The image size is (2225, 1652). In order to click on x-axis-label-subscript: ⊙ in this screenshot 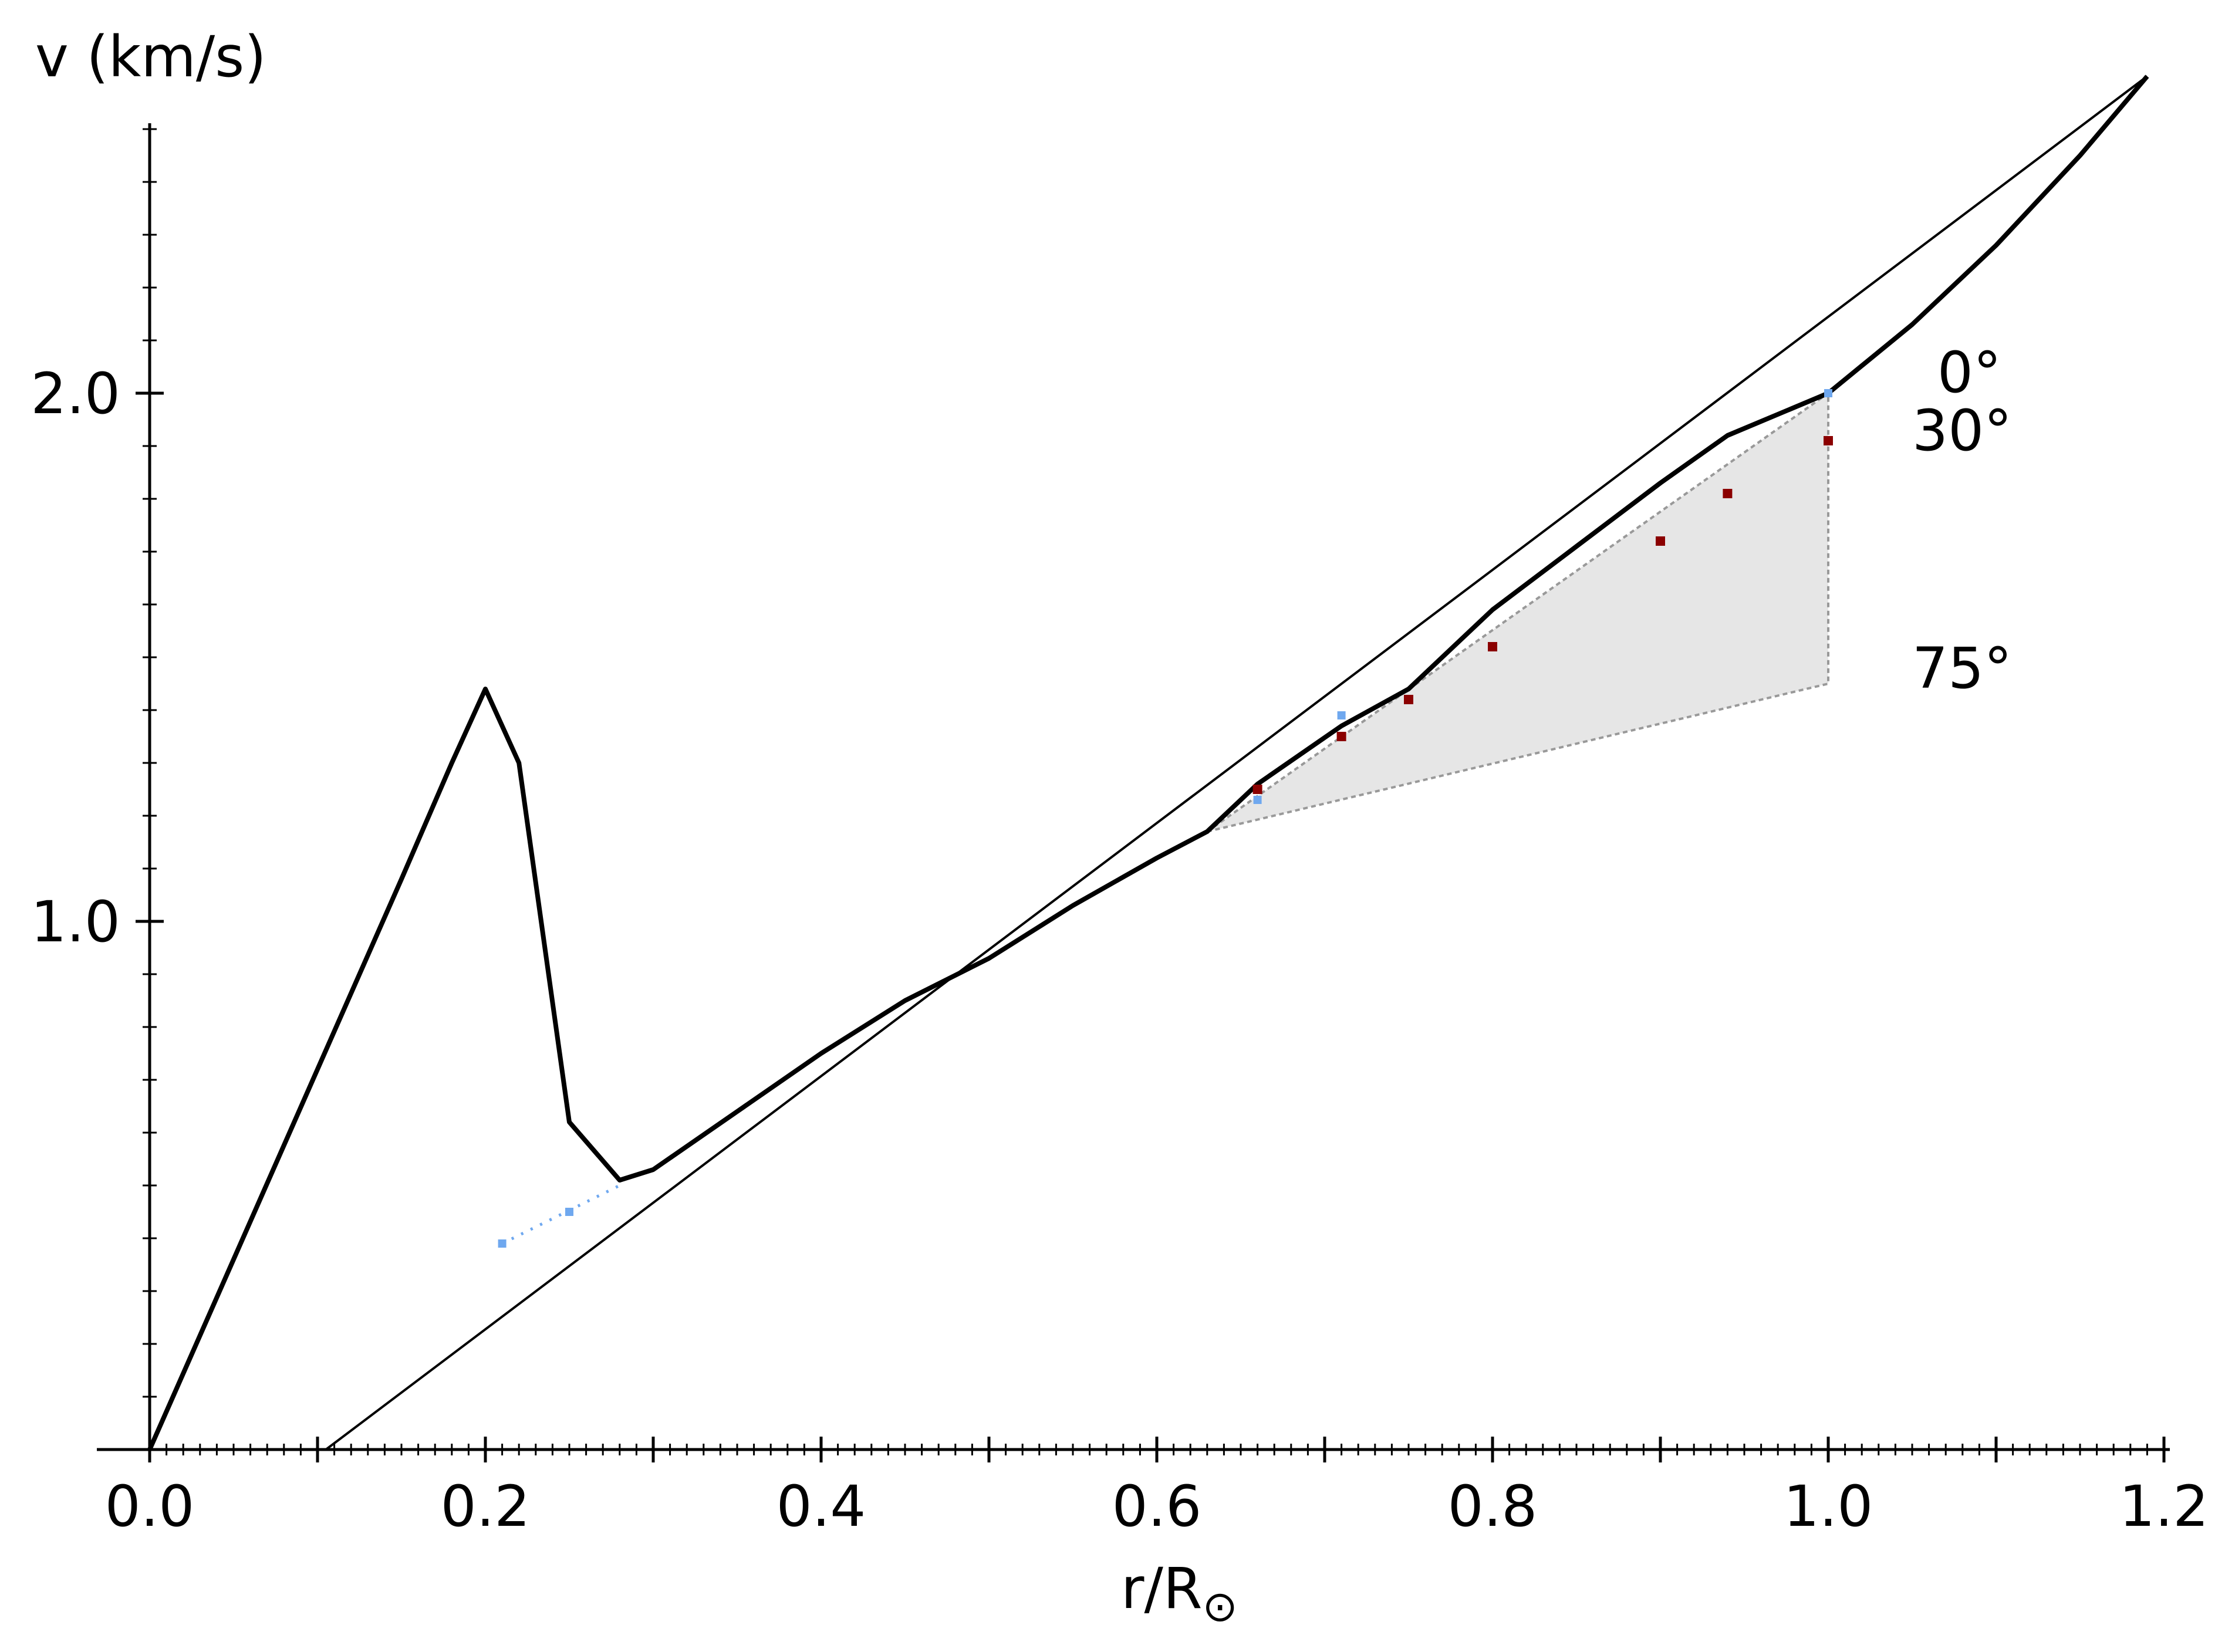, I will do `click(1220, 1606)`.